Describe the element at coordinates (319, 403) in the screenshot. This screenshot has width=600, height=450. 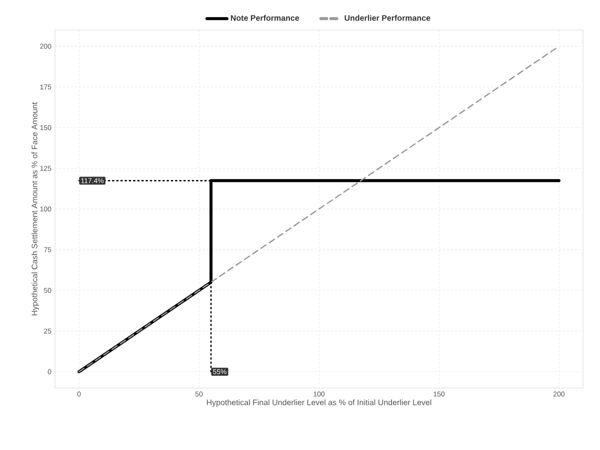
I see `x-axis-title: Hypothetical Final Underlier Level as % of Initial Underlier Level` at that location.